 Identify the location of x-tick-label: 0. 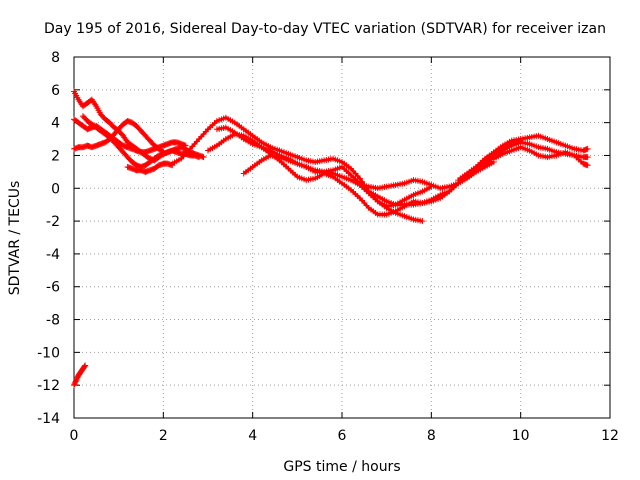
(74, 436).